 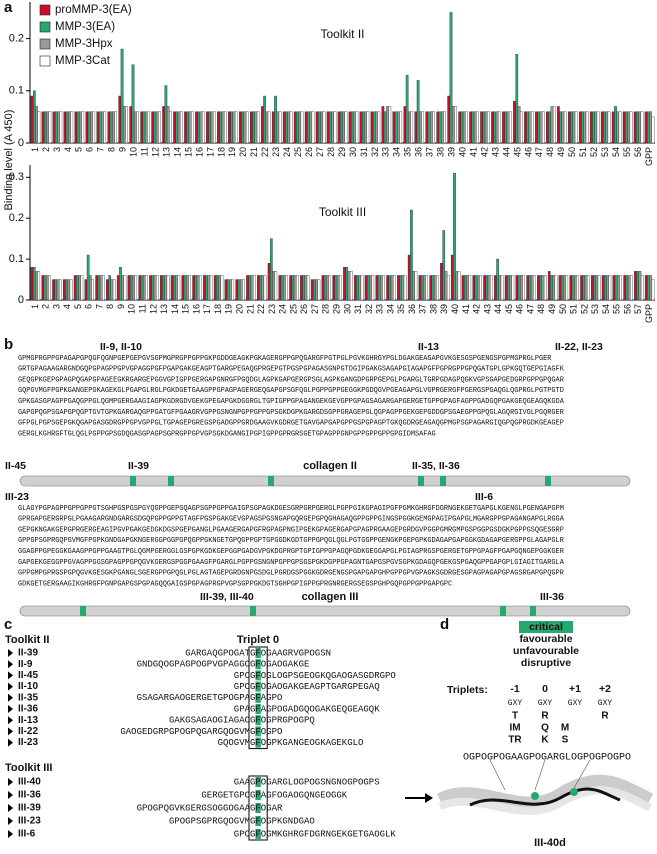 What do you see at coordinates (390, 309) in the screenshot?
I see `x-tick-label: 34` at bounding box center [390, 309].